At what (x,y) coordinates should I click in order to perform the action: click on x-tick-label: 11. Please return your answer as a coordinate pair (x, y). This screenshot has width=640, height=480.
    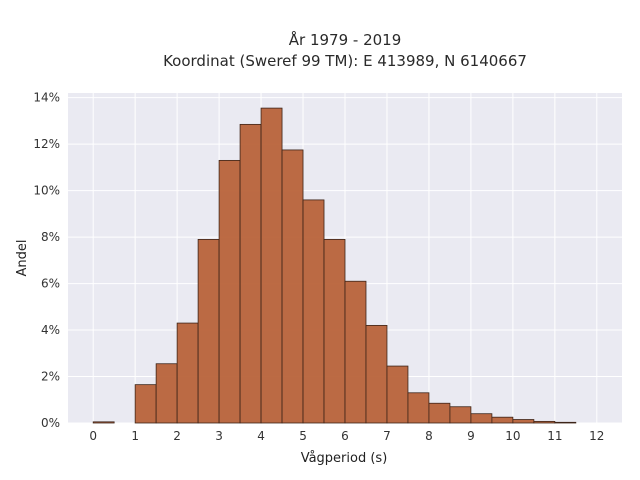
    Looking at the image, I should click on (554, 436).